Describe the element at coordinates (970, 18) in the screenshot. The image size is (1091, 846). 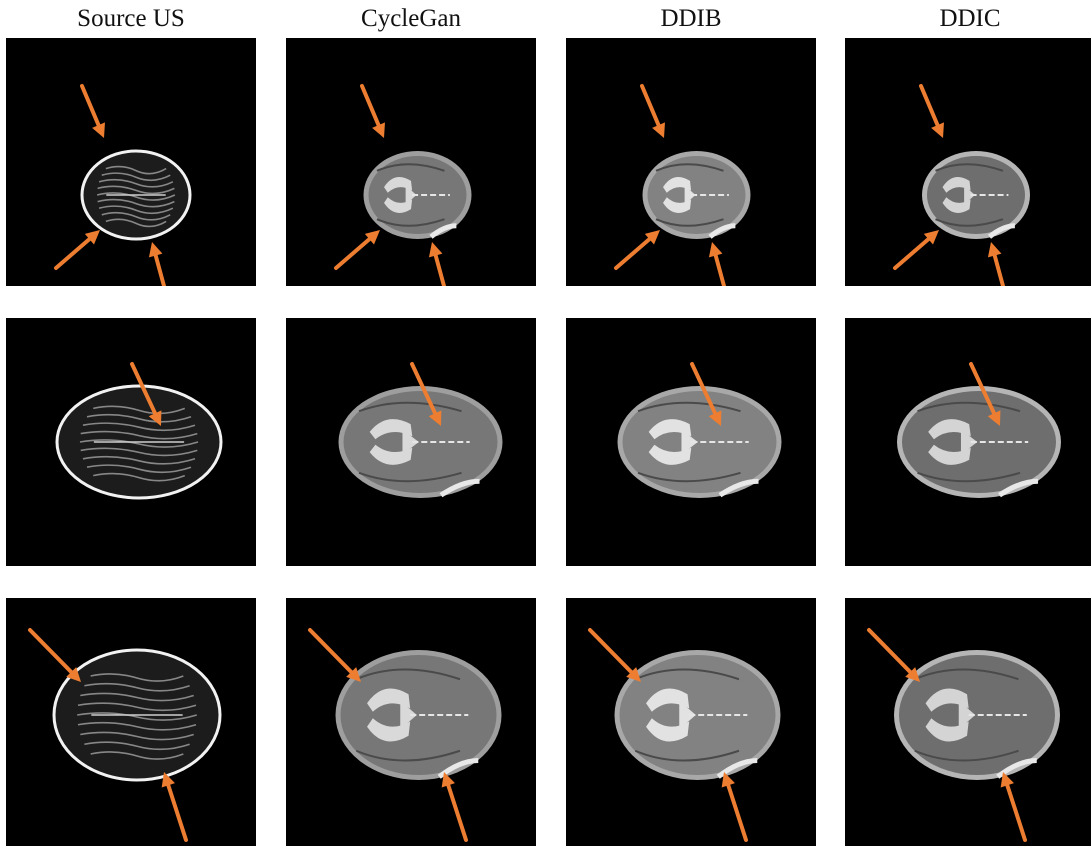
I see `column-header-ddic: DDIC` at that location.